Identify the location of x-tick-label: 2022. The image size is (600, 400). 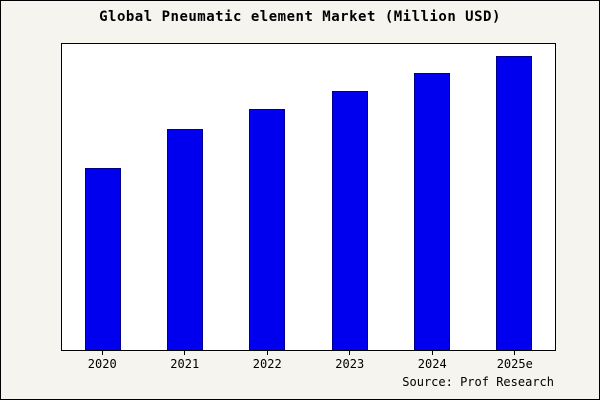
(267, 364).